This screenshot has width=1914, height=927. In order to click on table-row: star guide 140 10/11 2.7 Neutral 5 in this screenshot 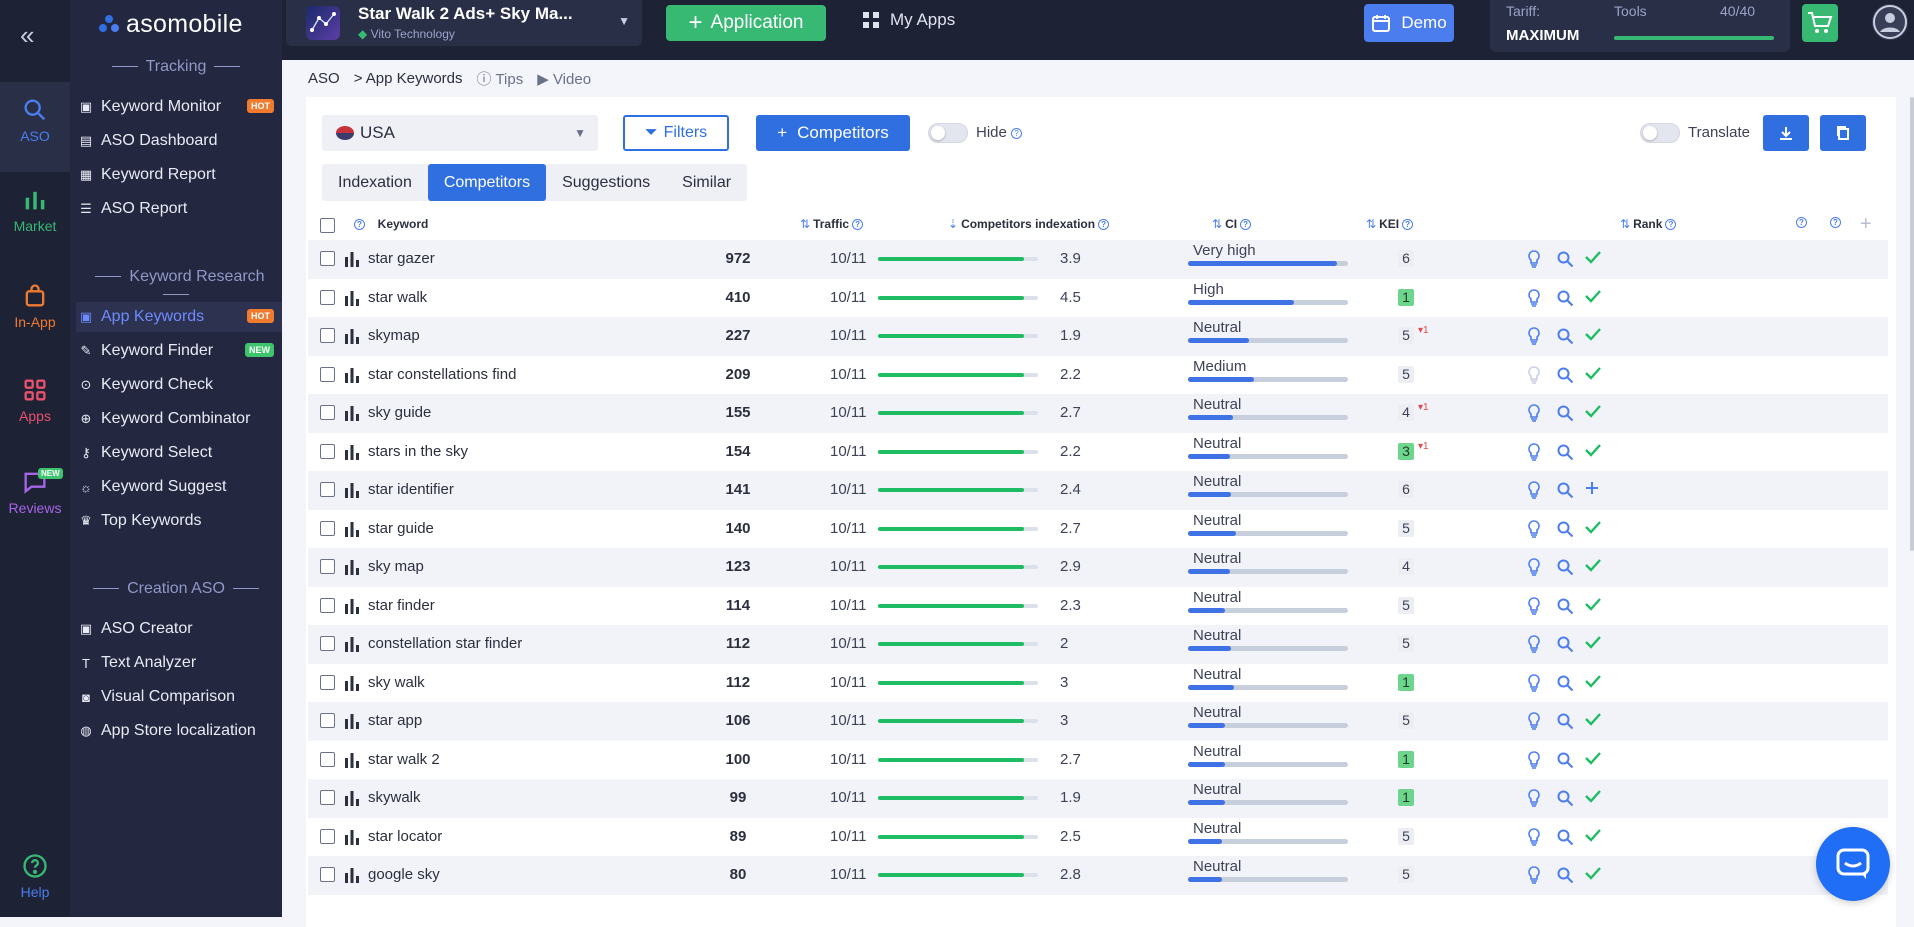, I will do `click(1098, 529)`.